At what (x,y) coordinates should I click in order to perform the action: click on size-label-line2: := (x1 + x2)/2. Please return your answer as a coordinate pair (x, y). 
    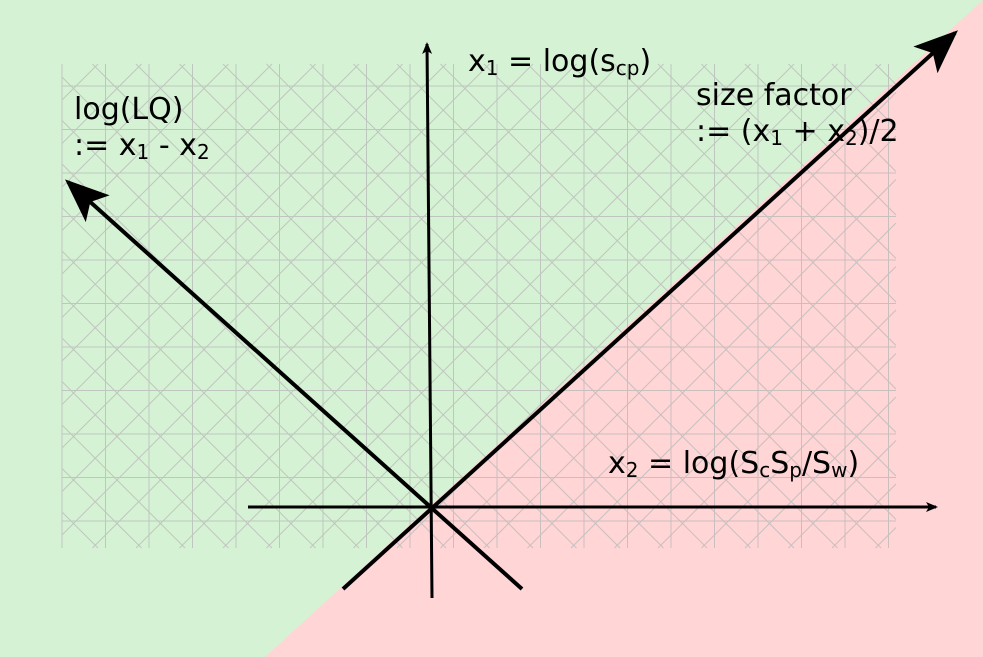
    Looking at the image, I should click on (797, 132).